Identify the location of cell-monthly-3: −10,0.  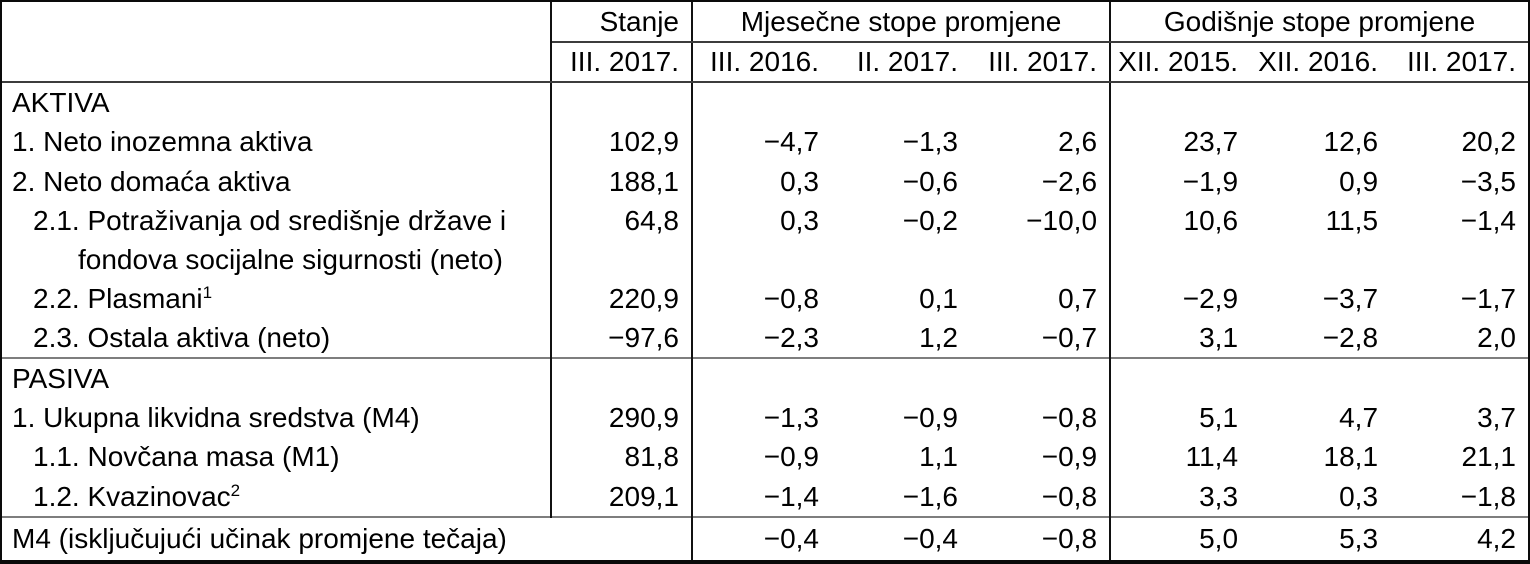
(1041, 239).